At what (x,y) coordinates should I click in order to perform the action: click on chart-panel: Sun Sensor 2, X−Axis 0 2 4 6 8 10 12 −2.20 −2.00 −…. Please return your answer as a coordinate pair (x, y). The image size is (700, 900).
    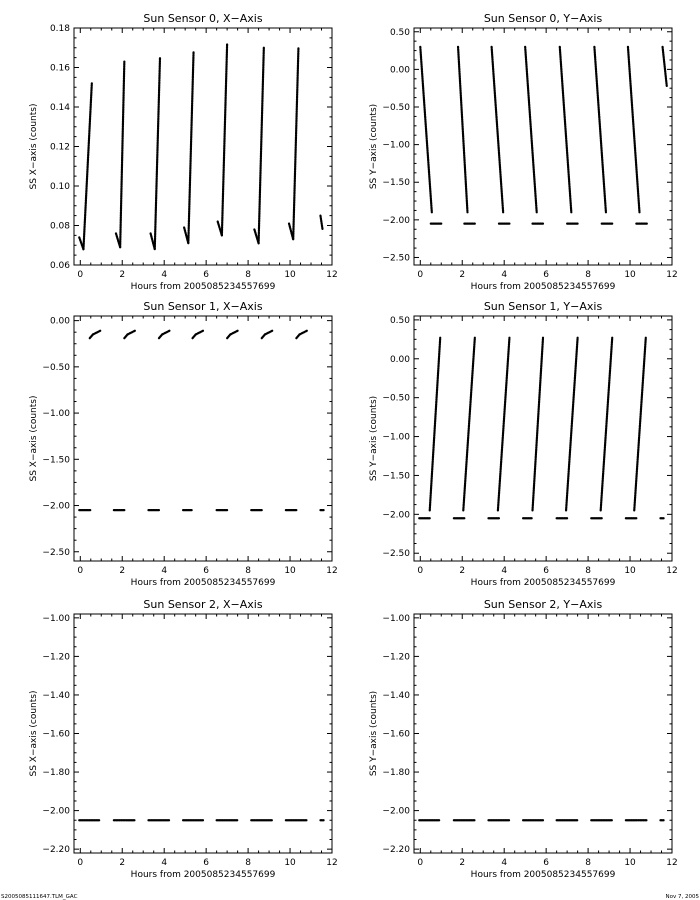
    Looking at the image, I should click on (183, 739).